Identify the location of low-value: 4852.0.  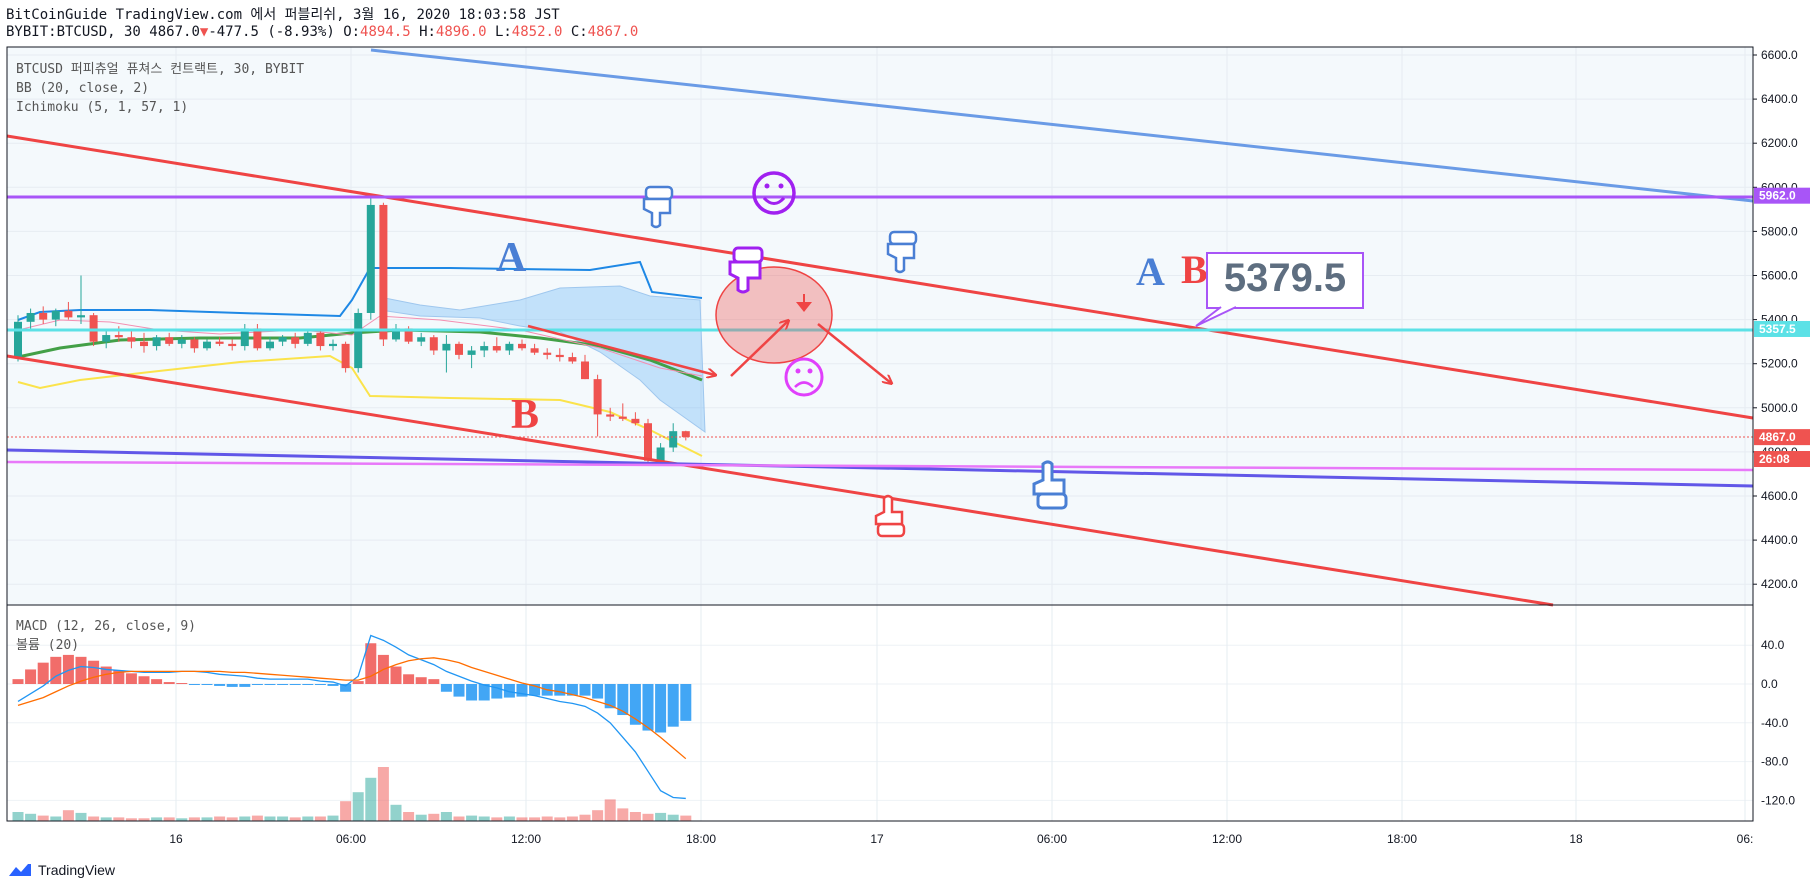
(537, 32).